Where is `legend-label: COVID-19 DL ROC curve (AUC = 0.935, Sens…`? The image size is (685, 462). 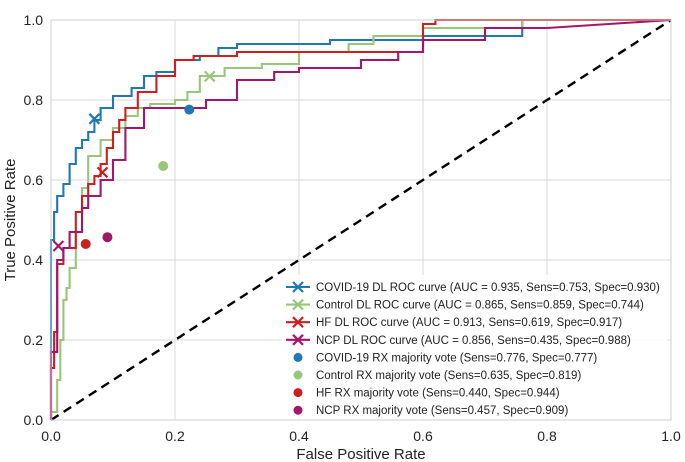
legend-label: COVID-19 DL ROC curve (AUC = 0.935, Sens… is located at coordinates (488, 288).